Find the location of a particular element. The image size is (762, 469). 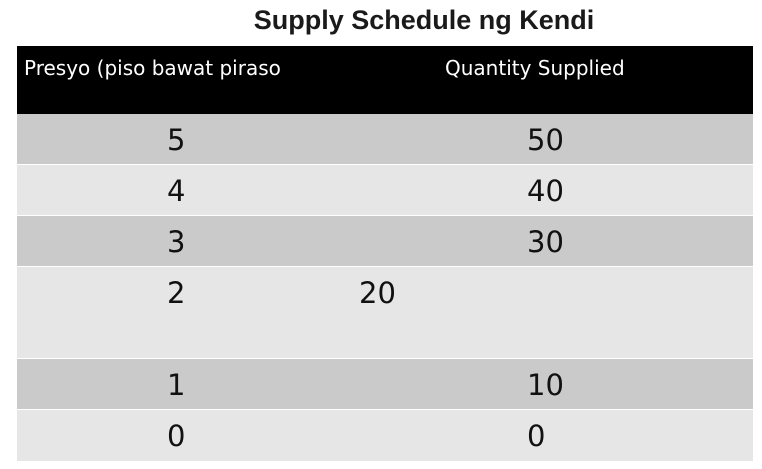

table-row: 1 10 is located at coordinates (385, 384).